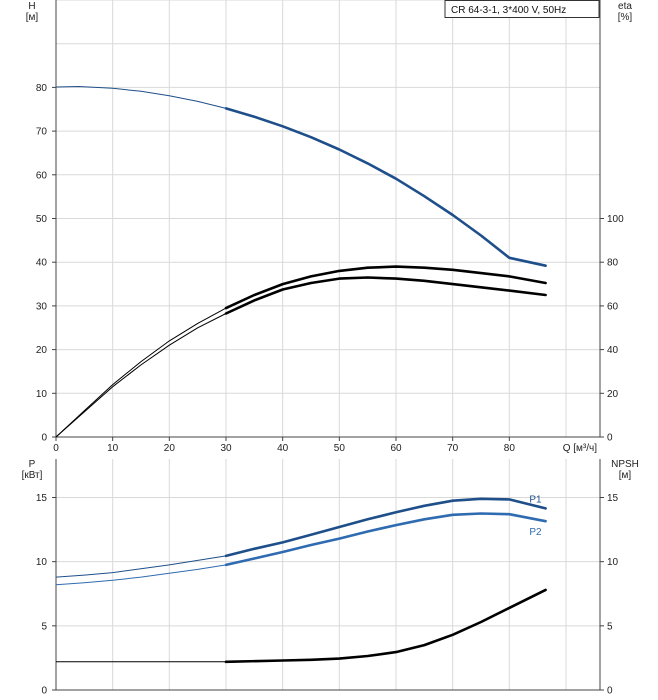 The width and height of the screenshot is (658, 700). What do you see at coordinates (283, 448) in the screenshot?
I see `x-tick-label: 40` at bounding box center [283, 448].